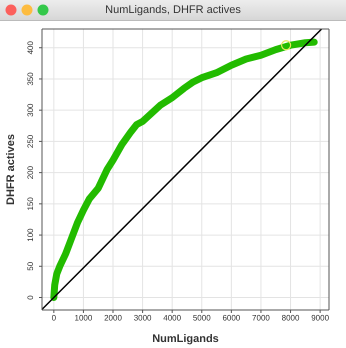  What do you see at coordinates (231, 318) in the screenshot?
I see `x-tick-label: 6000` at bounding box center [231, 318].